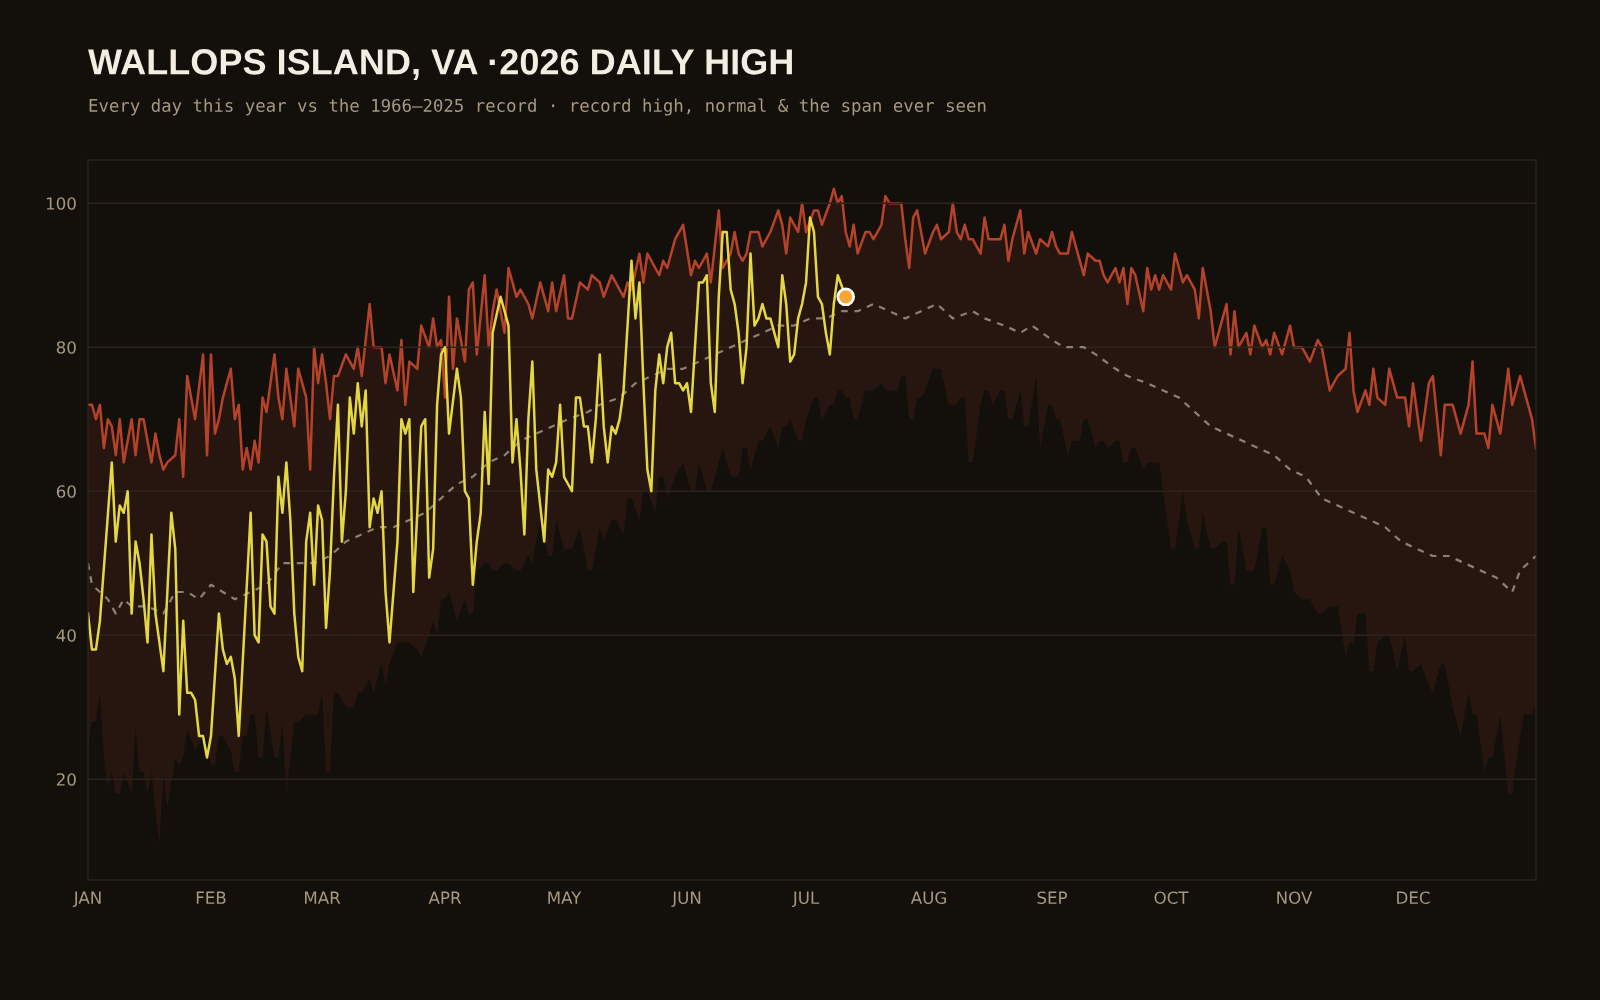 The width and height of the screenshot is (1600, 1000). I want to click on x-tick-label: AUG, so click(928, 898).